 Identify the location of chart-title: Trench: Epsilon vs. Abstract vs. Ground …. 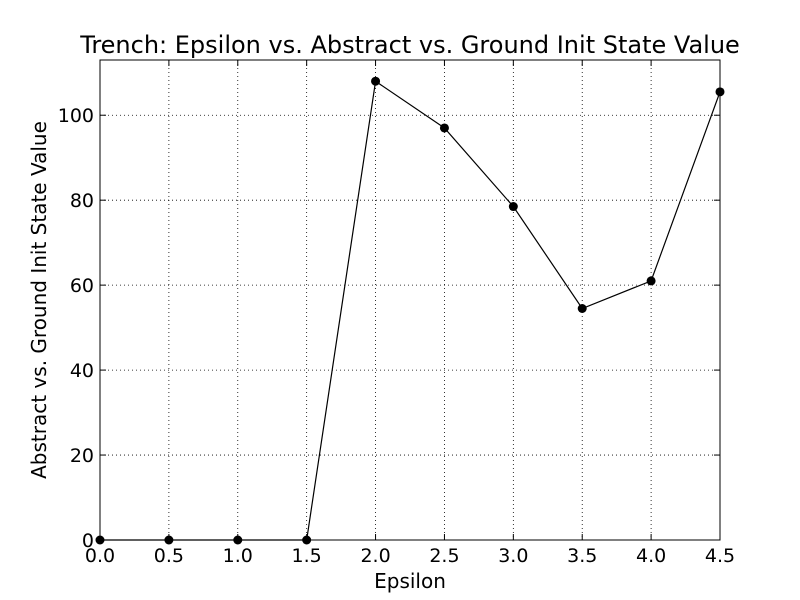
(409, 45).